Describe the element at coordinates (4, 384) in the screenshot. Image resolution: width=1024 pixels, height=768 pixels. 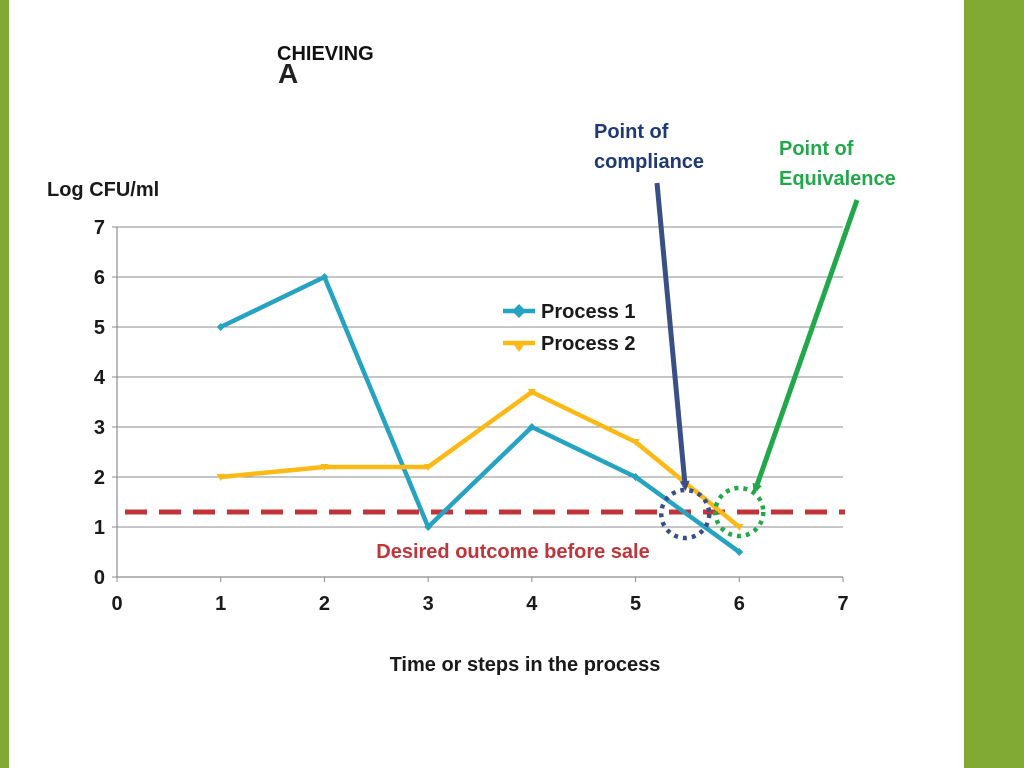
I see `left-accent-bar` at that location.